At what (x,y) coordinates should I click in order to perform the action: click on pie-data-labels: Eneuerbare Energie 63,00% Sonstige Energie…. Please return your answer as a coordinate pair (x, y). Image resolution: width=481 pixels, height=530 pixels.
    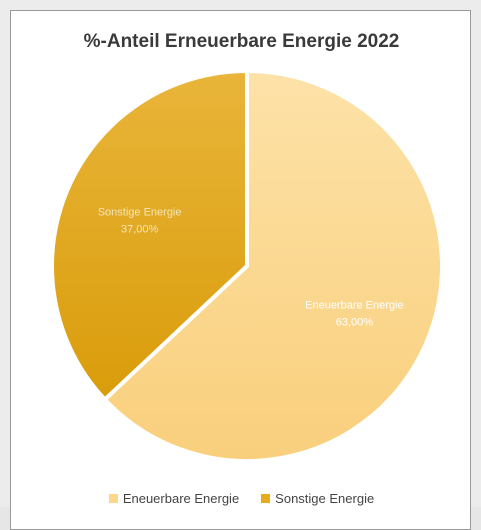
    Looking at the image, I should click on (251, 268).